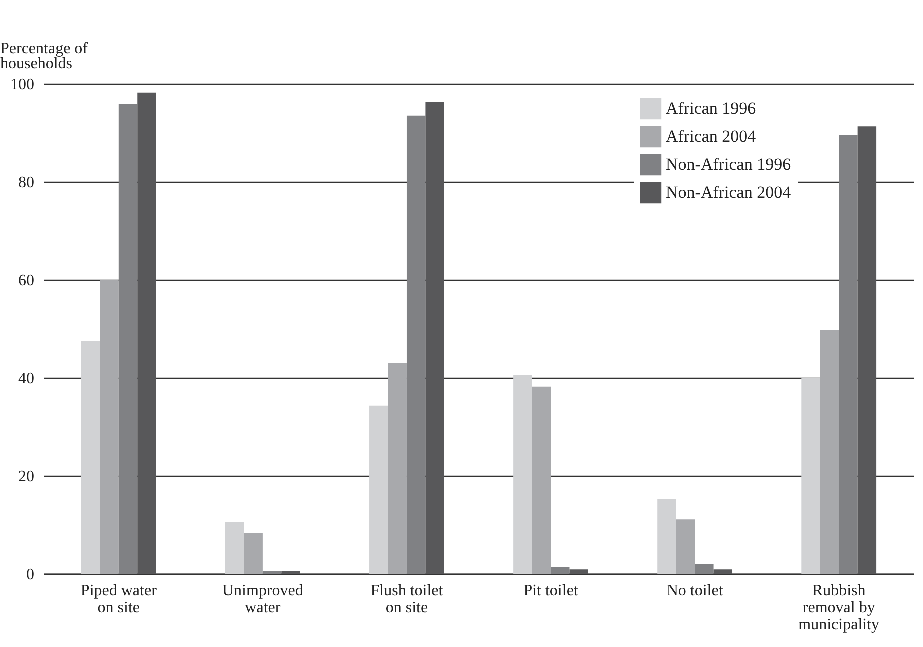 The image size is (923, 647). Describe the element at coordinates (26, 379) in the screenshot. I see `y-tick-label: 40` at that location.